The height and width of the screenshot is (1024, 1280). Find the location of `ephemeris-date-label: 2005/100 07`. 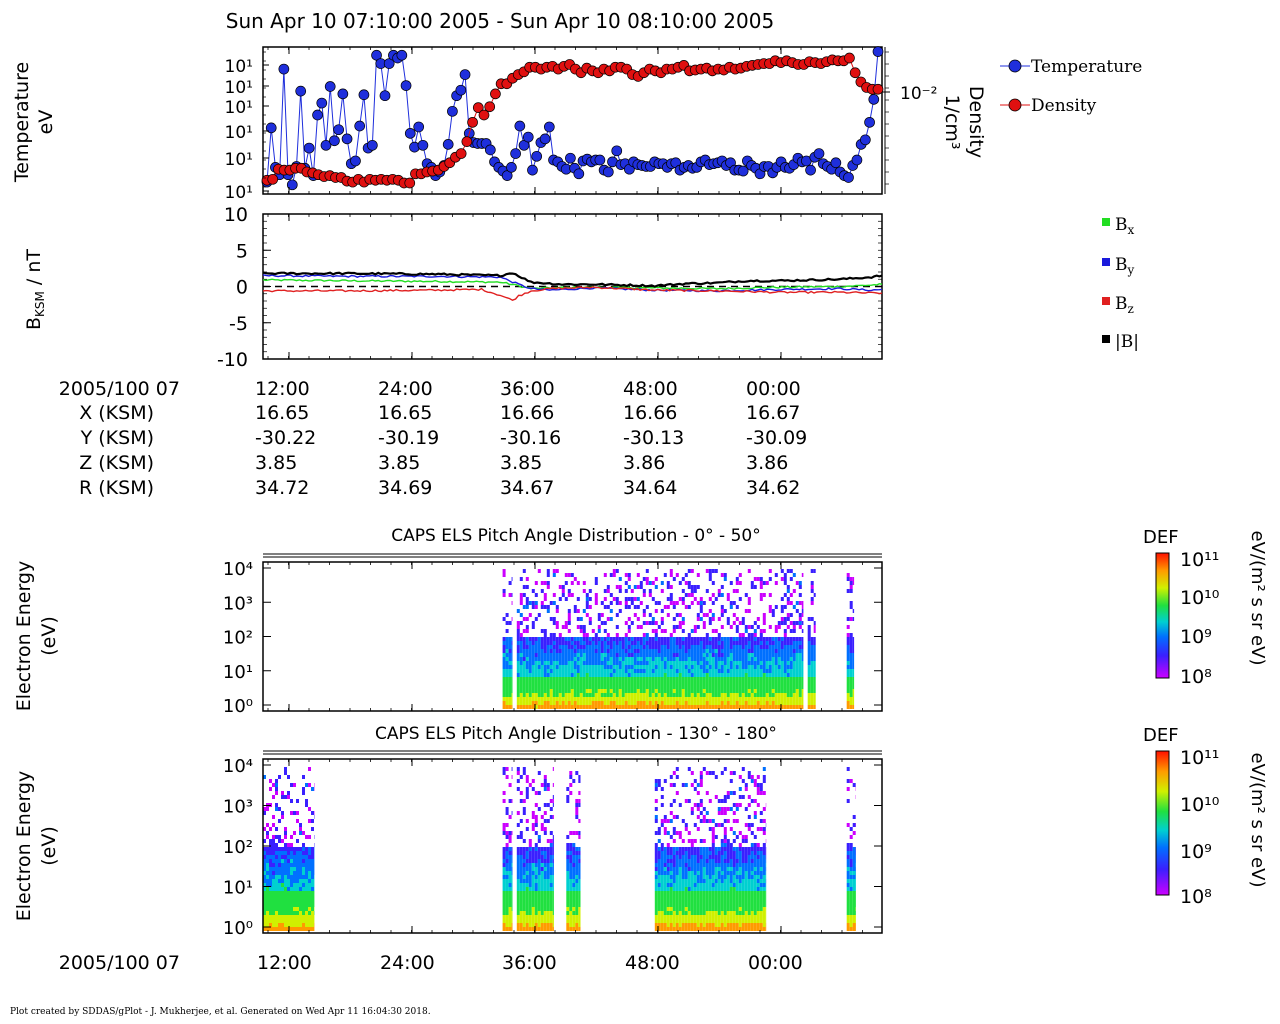

ephemeris-date-label: 2005/100 07 is located at coordinates (119, 389).